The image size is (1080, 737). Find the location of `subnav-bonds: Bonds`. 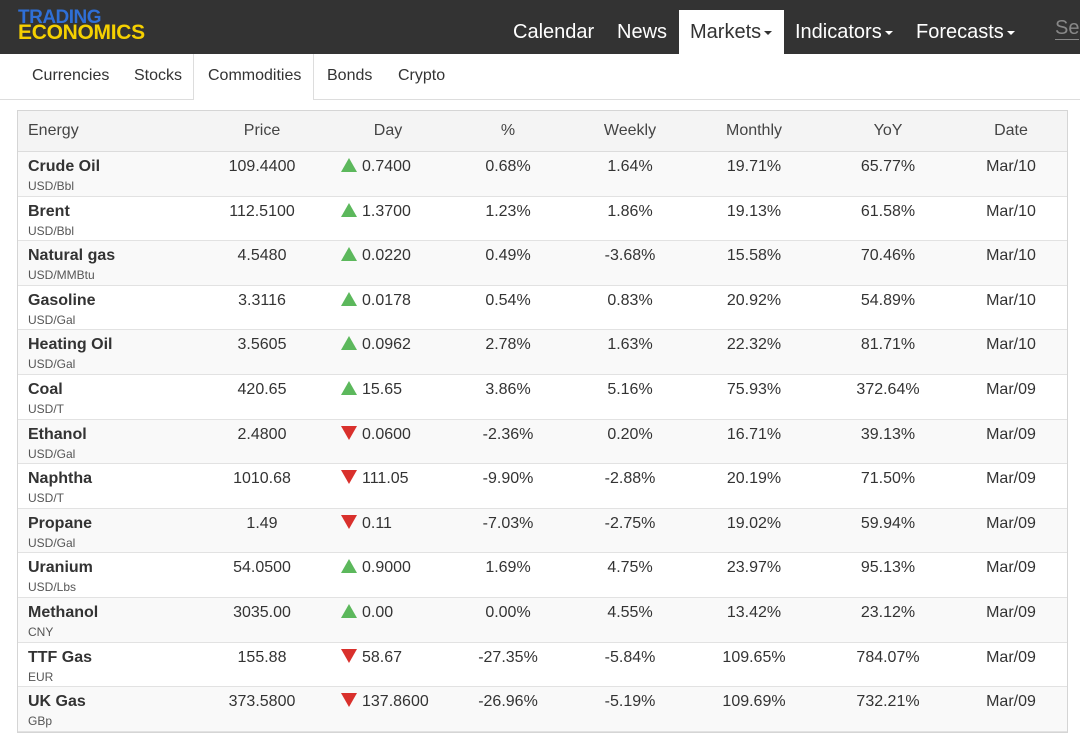

subnav-bonds: Bonds is located at coordinates (350, 75).